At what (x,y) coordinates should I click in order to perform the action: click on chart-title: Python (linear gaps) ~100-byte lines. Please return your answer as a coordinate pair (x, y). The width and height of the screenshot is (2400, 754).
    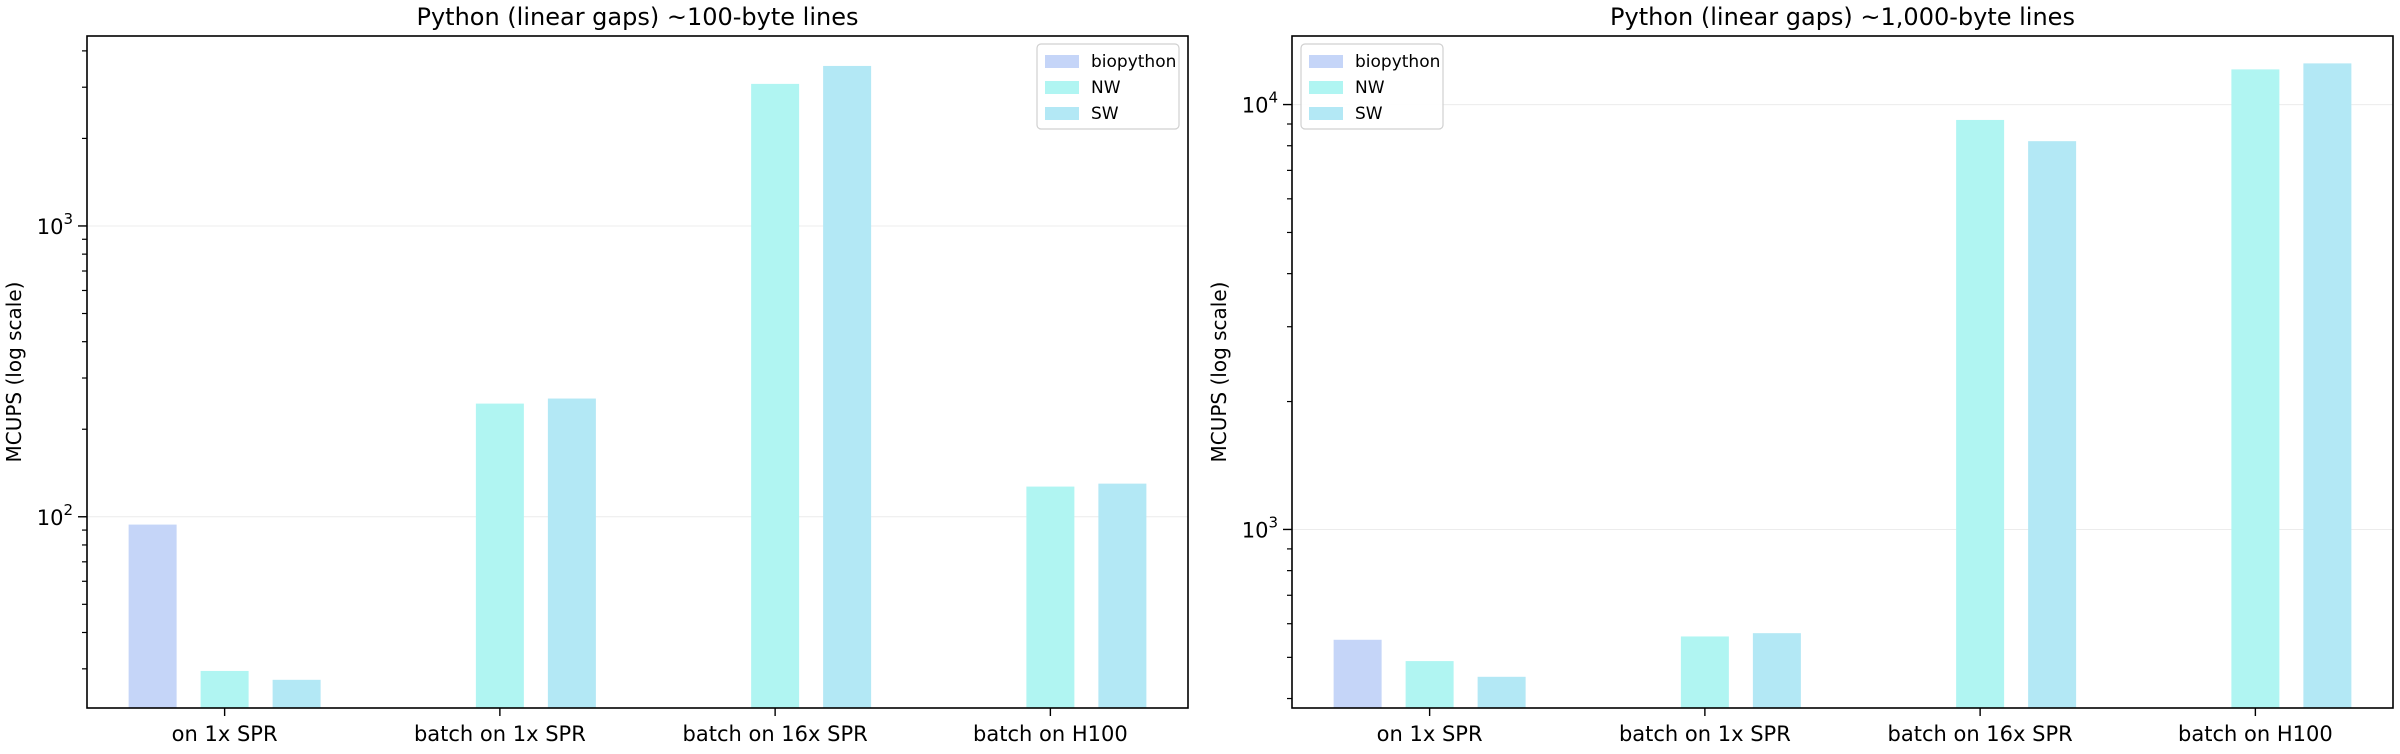
    Looking at the image, I should click on (637, 17).